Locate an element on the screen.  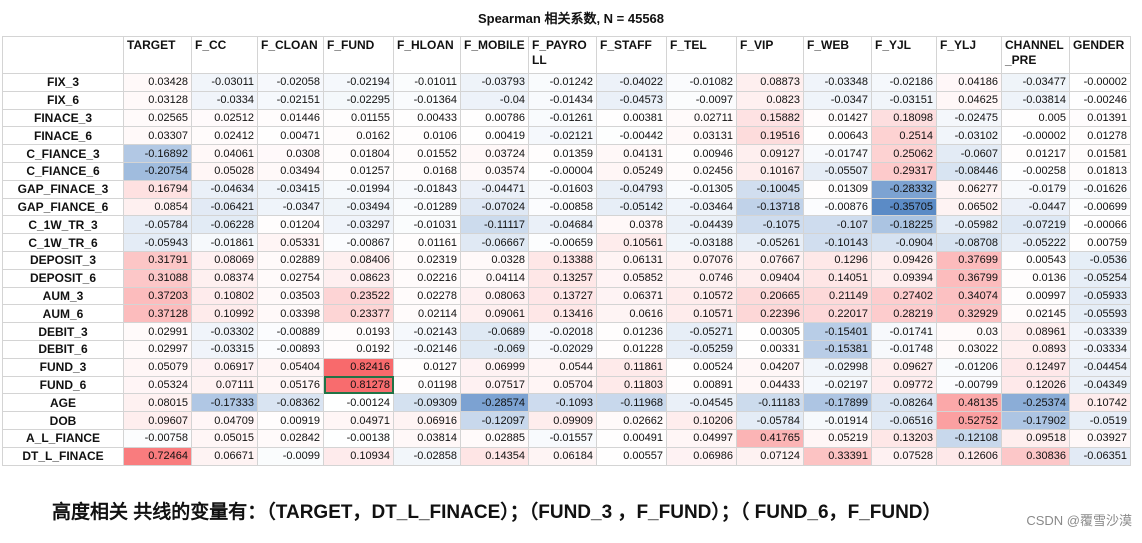
heatmap-cell: 0.02885 is located at coordinates (494, 438).